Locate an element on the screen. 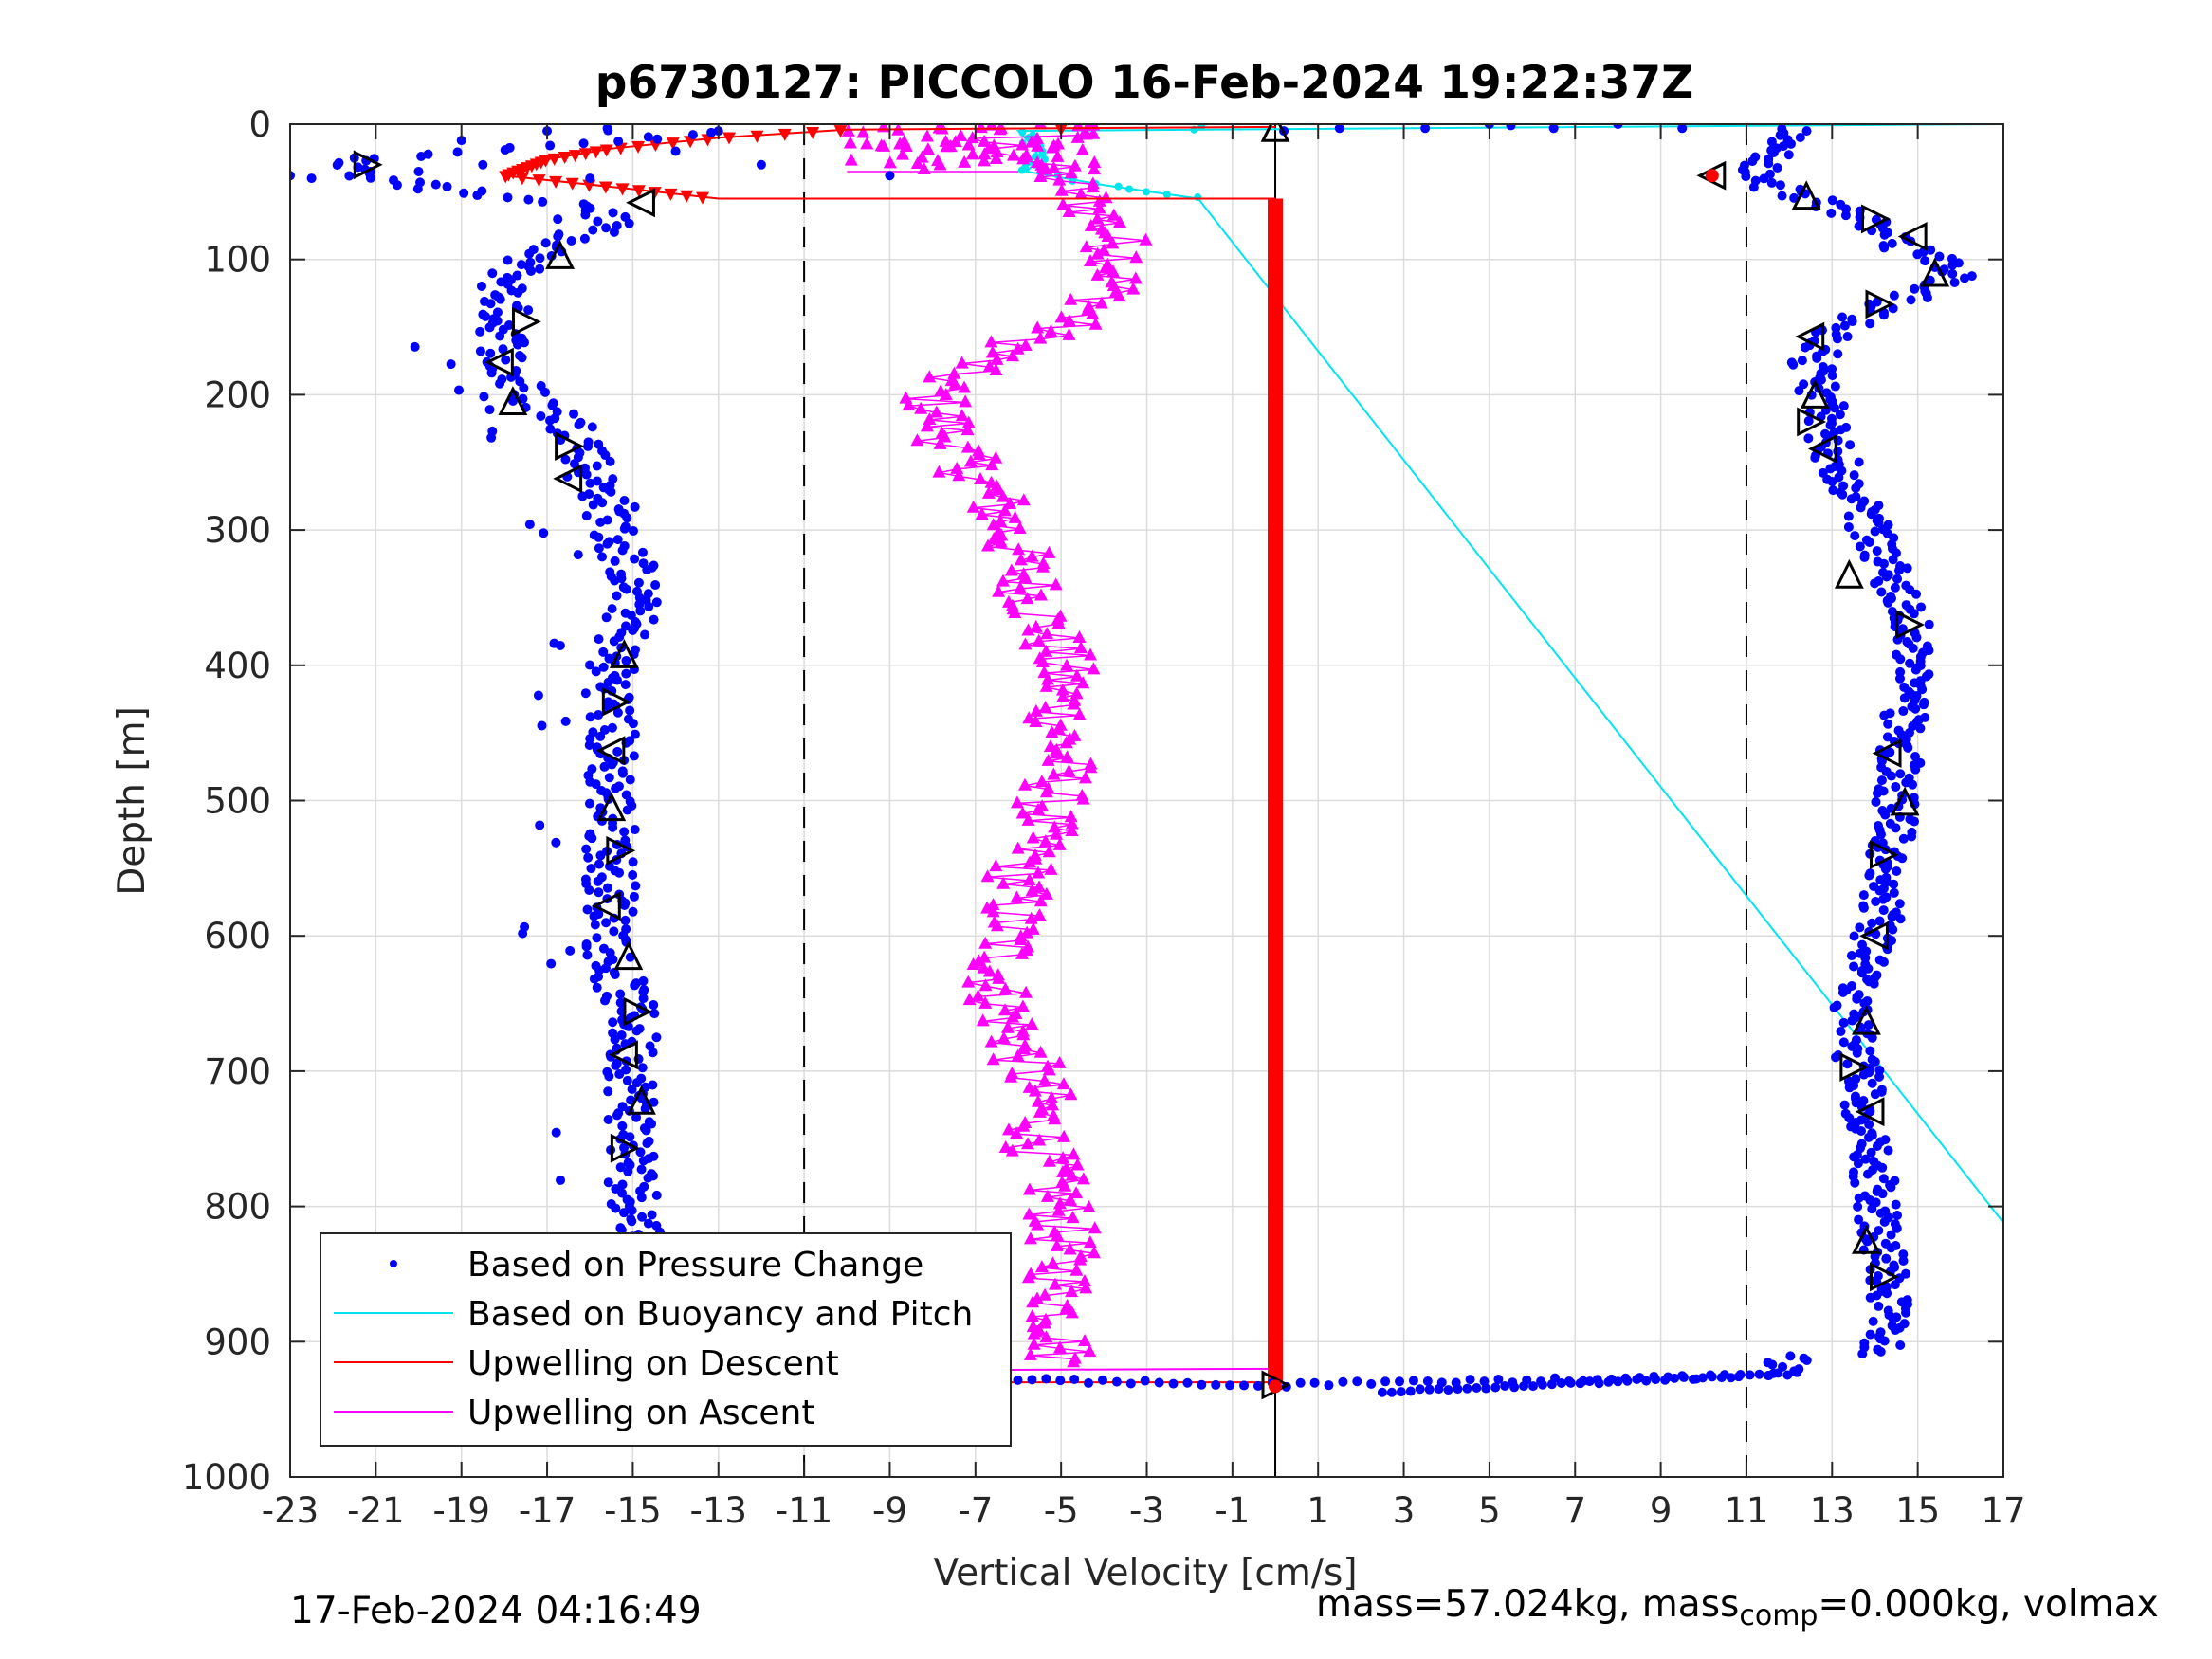 The image size is (2212, 1659). x-tick-label: 3 is located at coordinates (1404, 1510).